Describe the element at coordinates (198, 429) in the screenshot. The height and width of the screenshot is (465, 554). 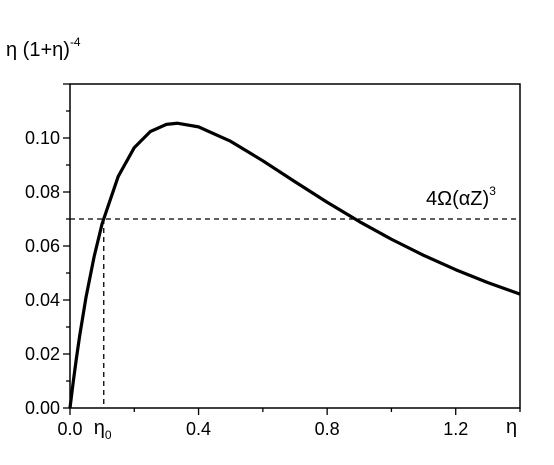
I see `x-tick-label: 0.4` at that location.